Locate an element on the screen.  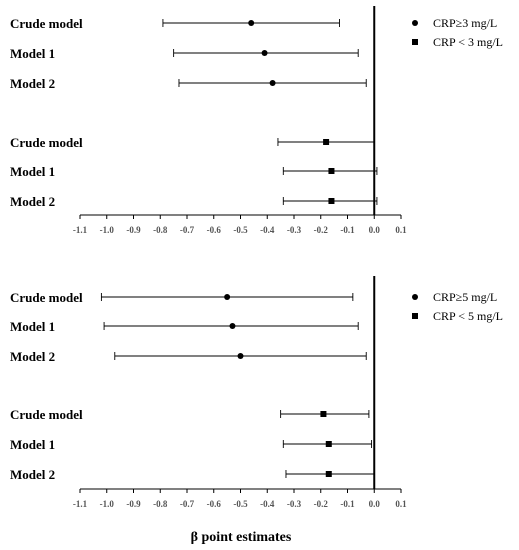
top-x-tick-label: -0.5 is located at coordinates (240, 230).